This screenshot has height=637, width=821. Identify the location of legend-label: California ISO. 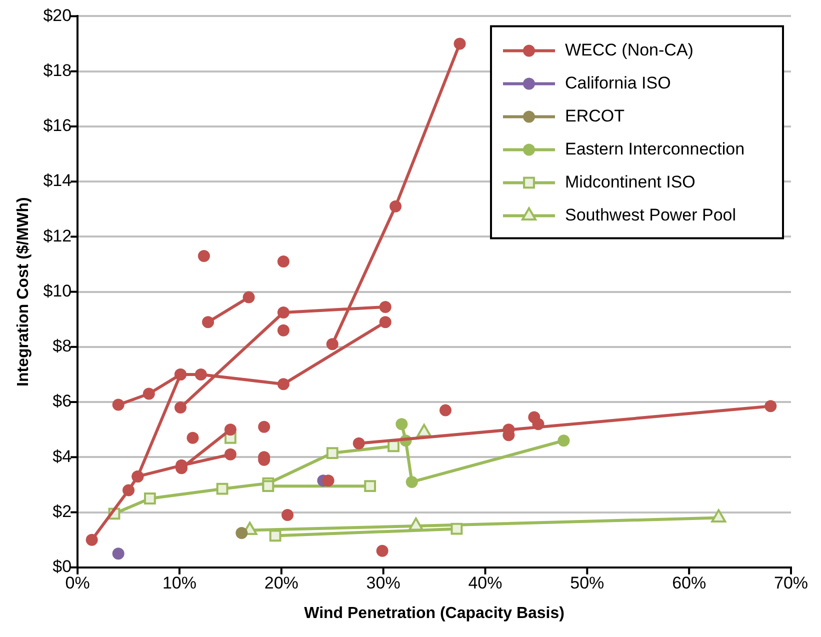
(618, 82).